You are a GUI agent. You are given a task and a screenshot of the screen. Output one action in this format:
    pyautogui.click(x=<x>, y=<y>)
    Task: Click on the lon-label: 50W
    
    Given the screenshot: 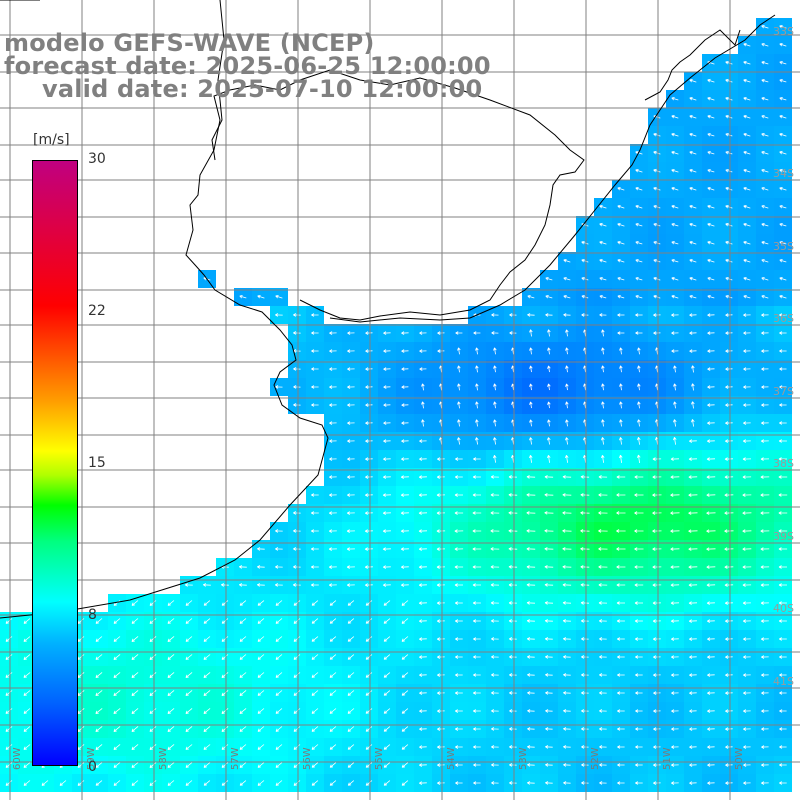 What is the action you would take?
    pyautogui.click(x=739, y=758)
    